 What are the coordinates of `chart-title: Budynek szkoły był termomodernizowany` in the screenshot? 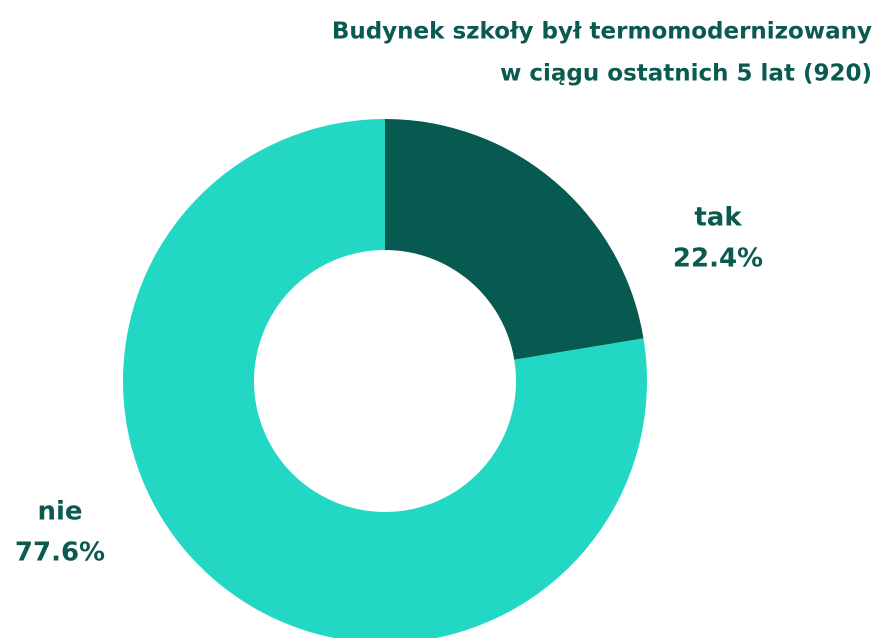 It's located at (602, 32).